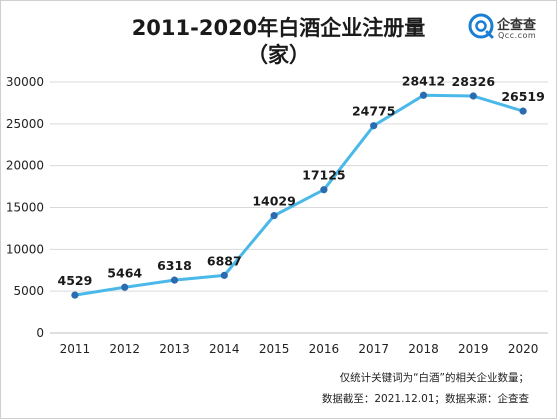 The height and width of the screenshot is (419, 557). I want to click on data-point-2014, so click(224, 275).